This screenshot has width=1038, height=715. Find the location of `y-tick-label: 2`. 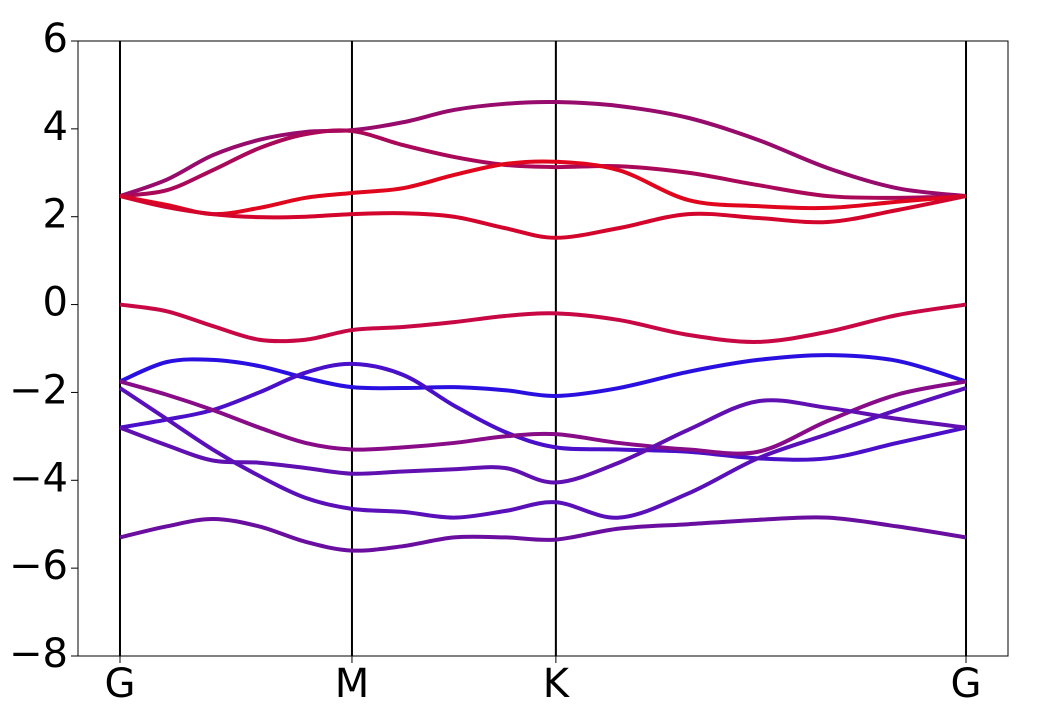

y-tick-label: 2 is located at coordinates (55, 215).